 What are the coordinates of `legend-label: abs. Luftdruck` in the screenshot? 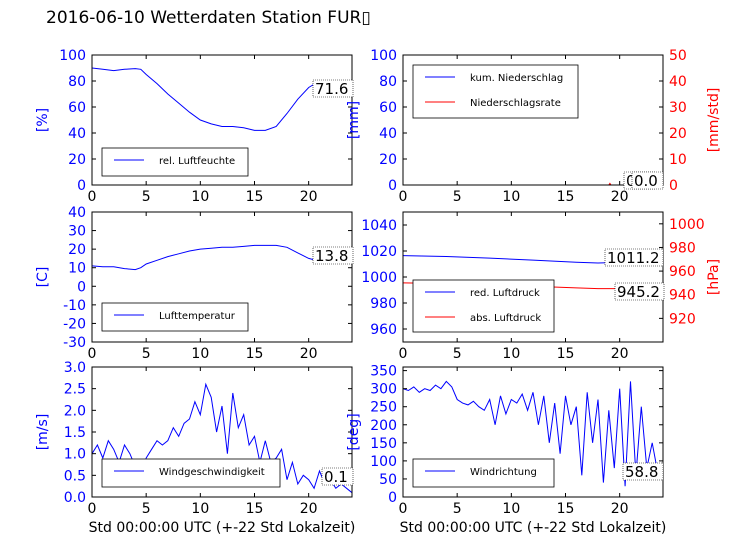 It's located at (505, 318).